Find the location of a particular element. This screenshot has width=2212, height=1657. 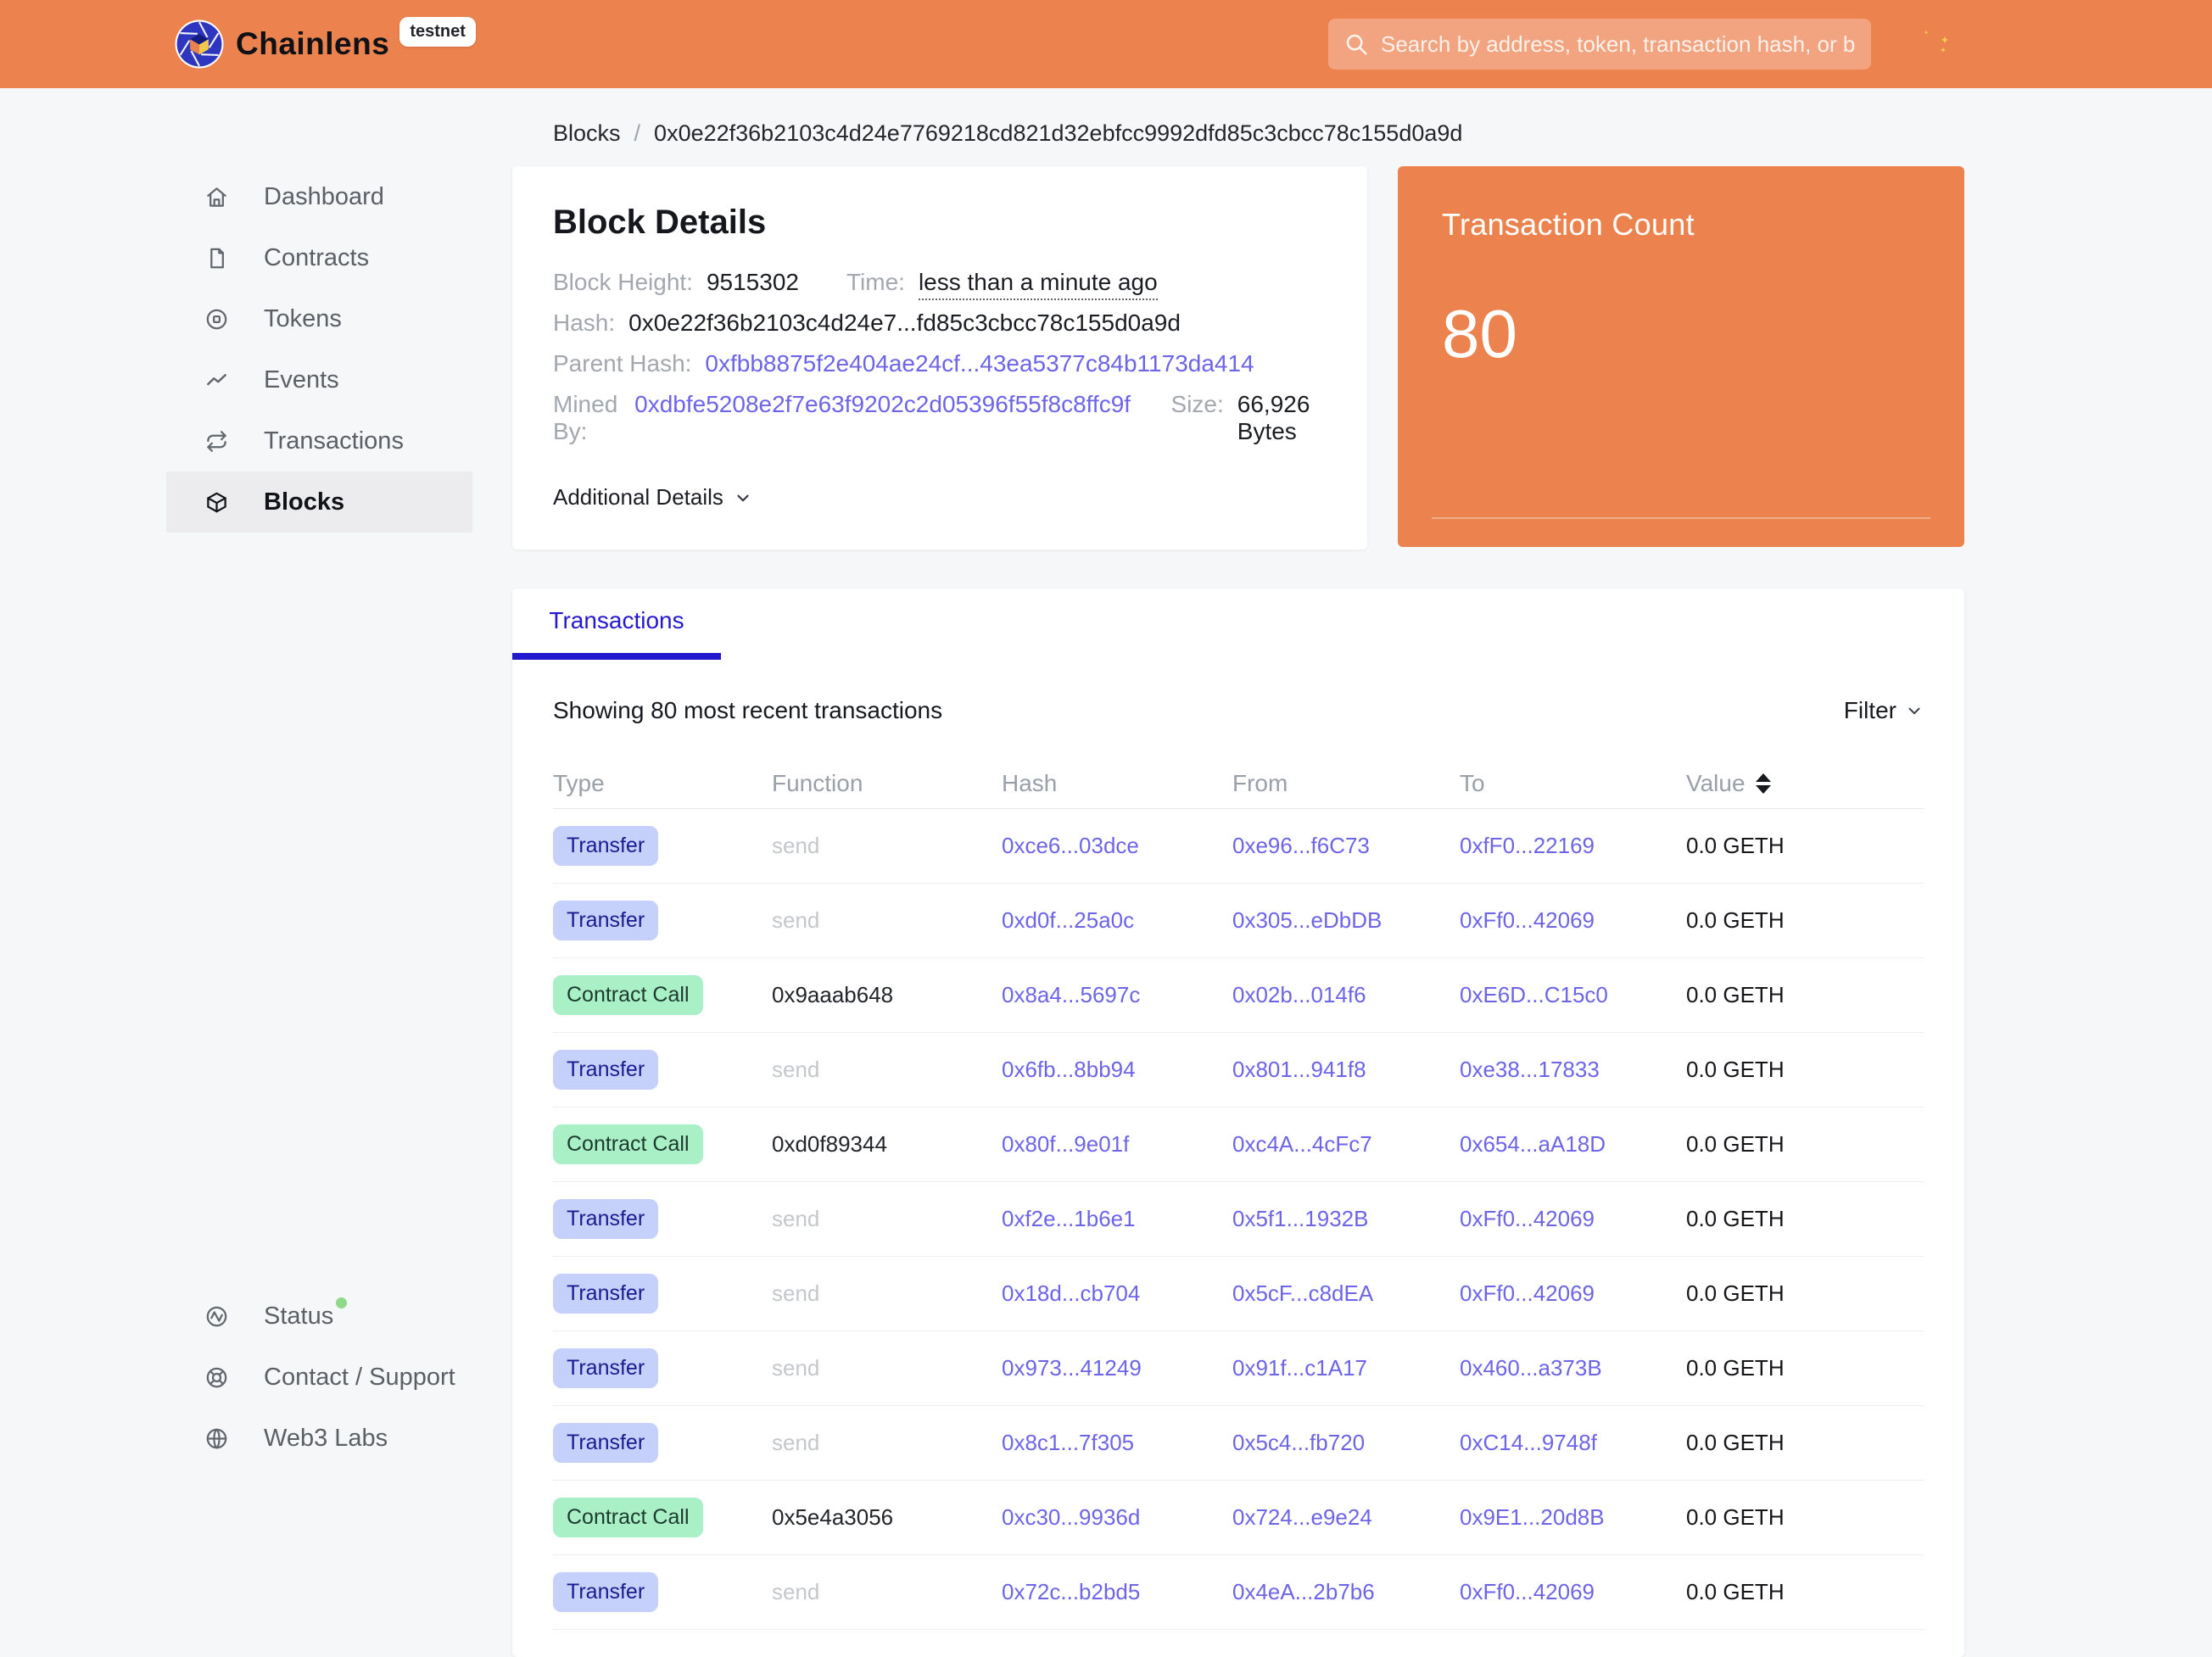

chevron-down-icon is located at coordinates (743, 497).